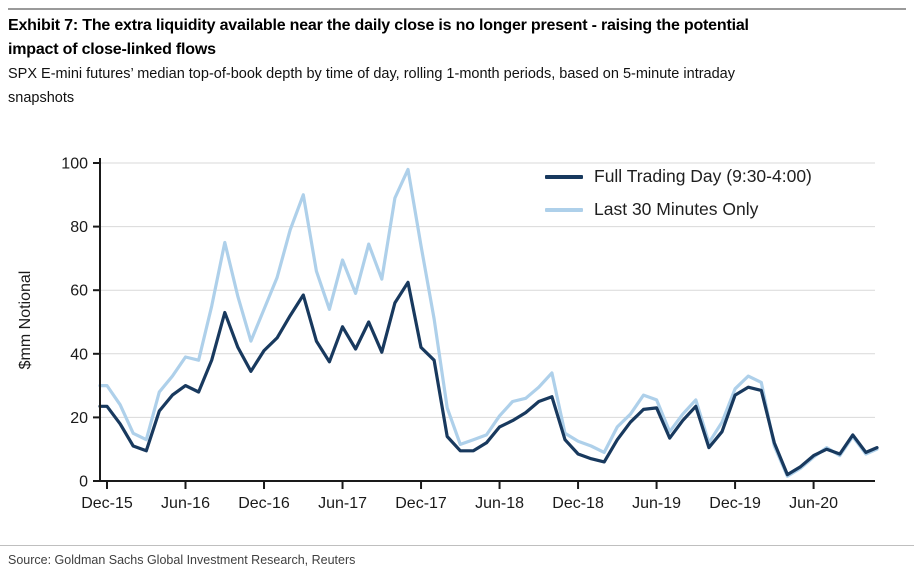  I want to click on x-tick-label-Jun-18: Jun-18, so click(499, 503).